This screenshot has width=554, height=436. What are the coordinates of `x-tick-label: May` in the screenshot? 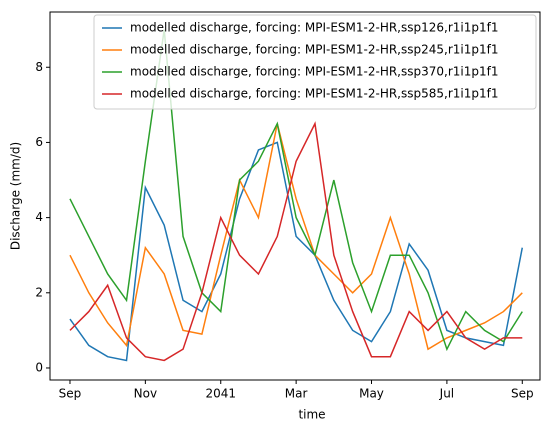 It's located at (371, 394).